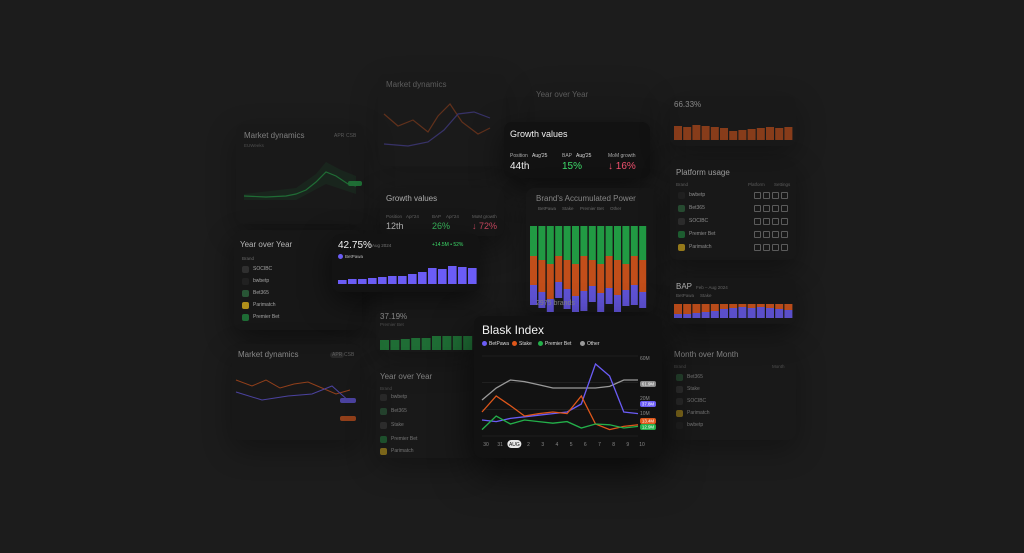 The height and width of the screenshot is (553, 1024). What do you see at coordinates (261, 281) in the screenshot?
I see `brand-name: bwbetp` at bounding box center [261, 281].